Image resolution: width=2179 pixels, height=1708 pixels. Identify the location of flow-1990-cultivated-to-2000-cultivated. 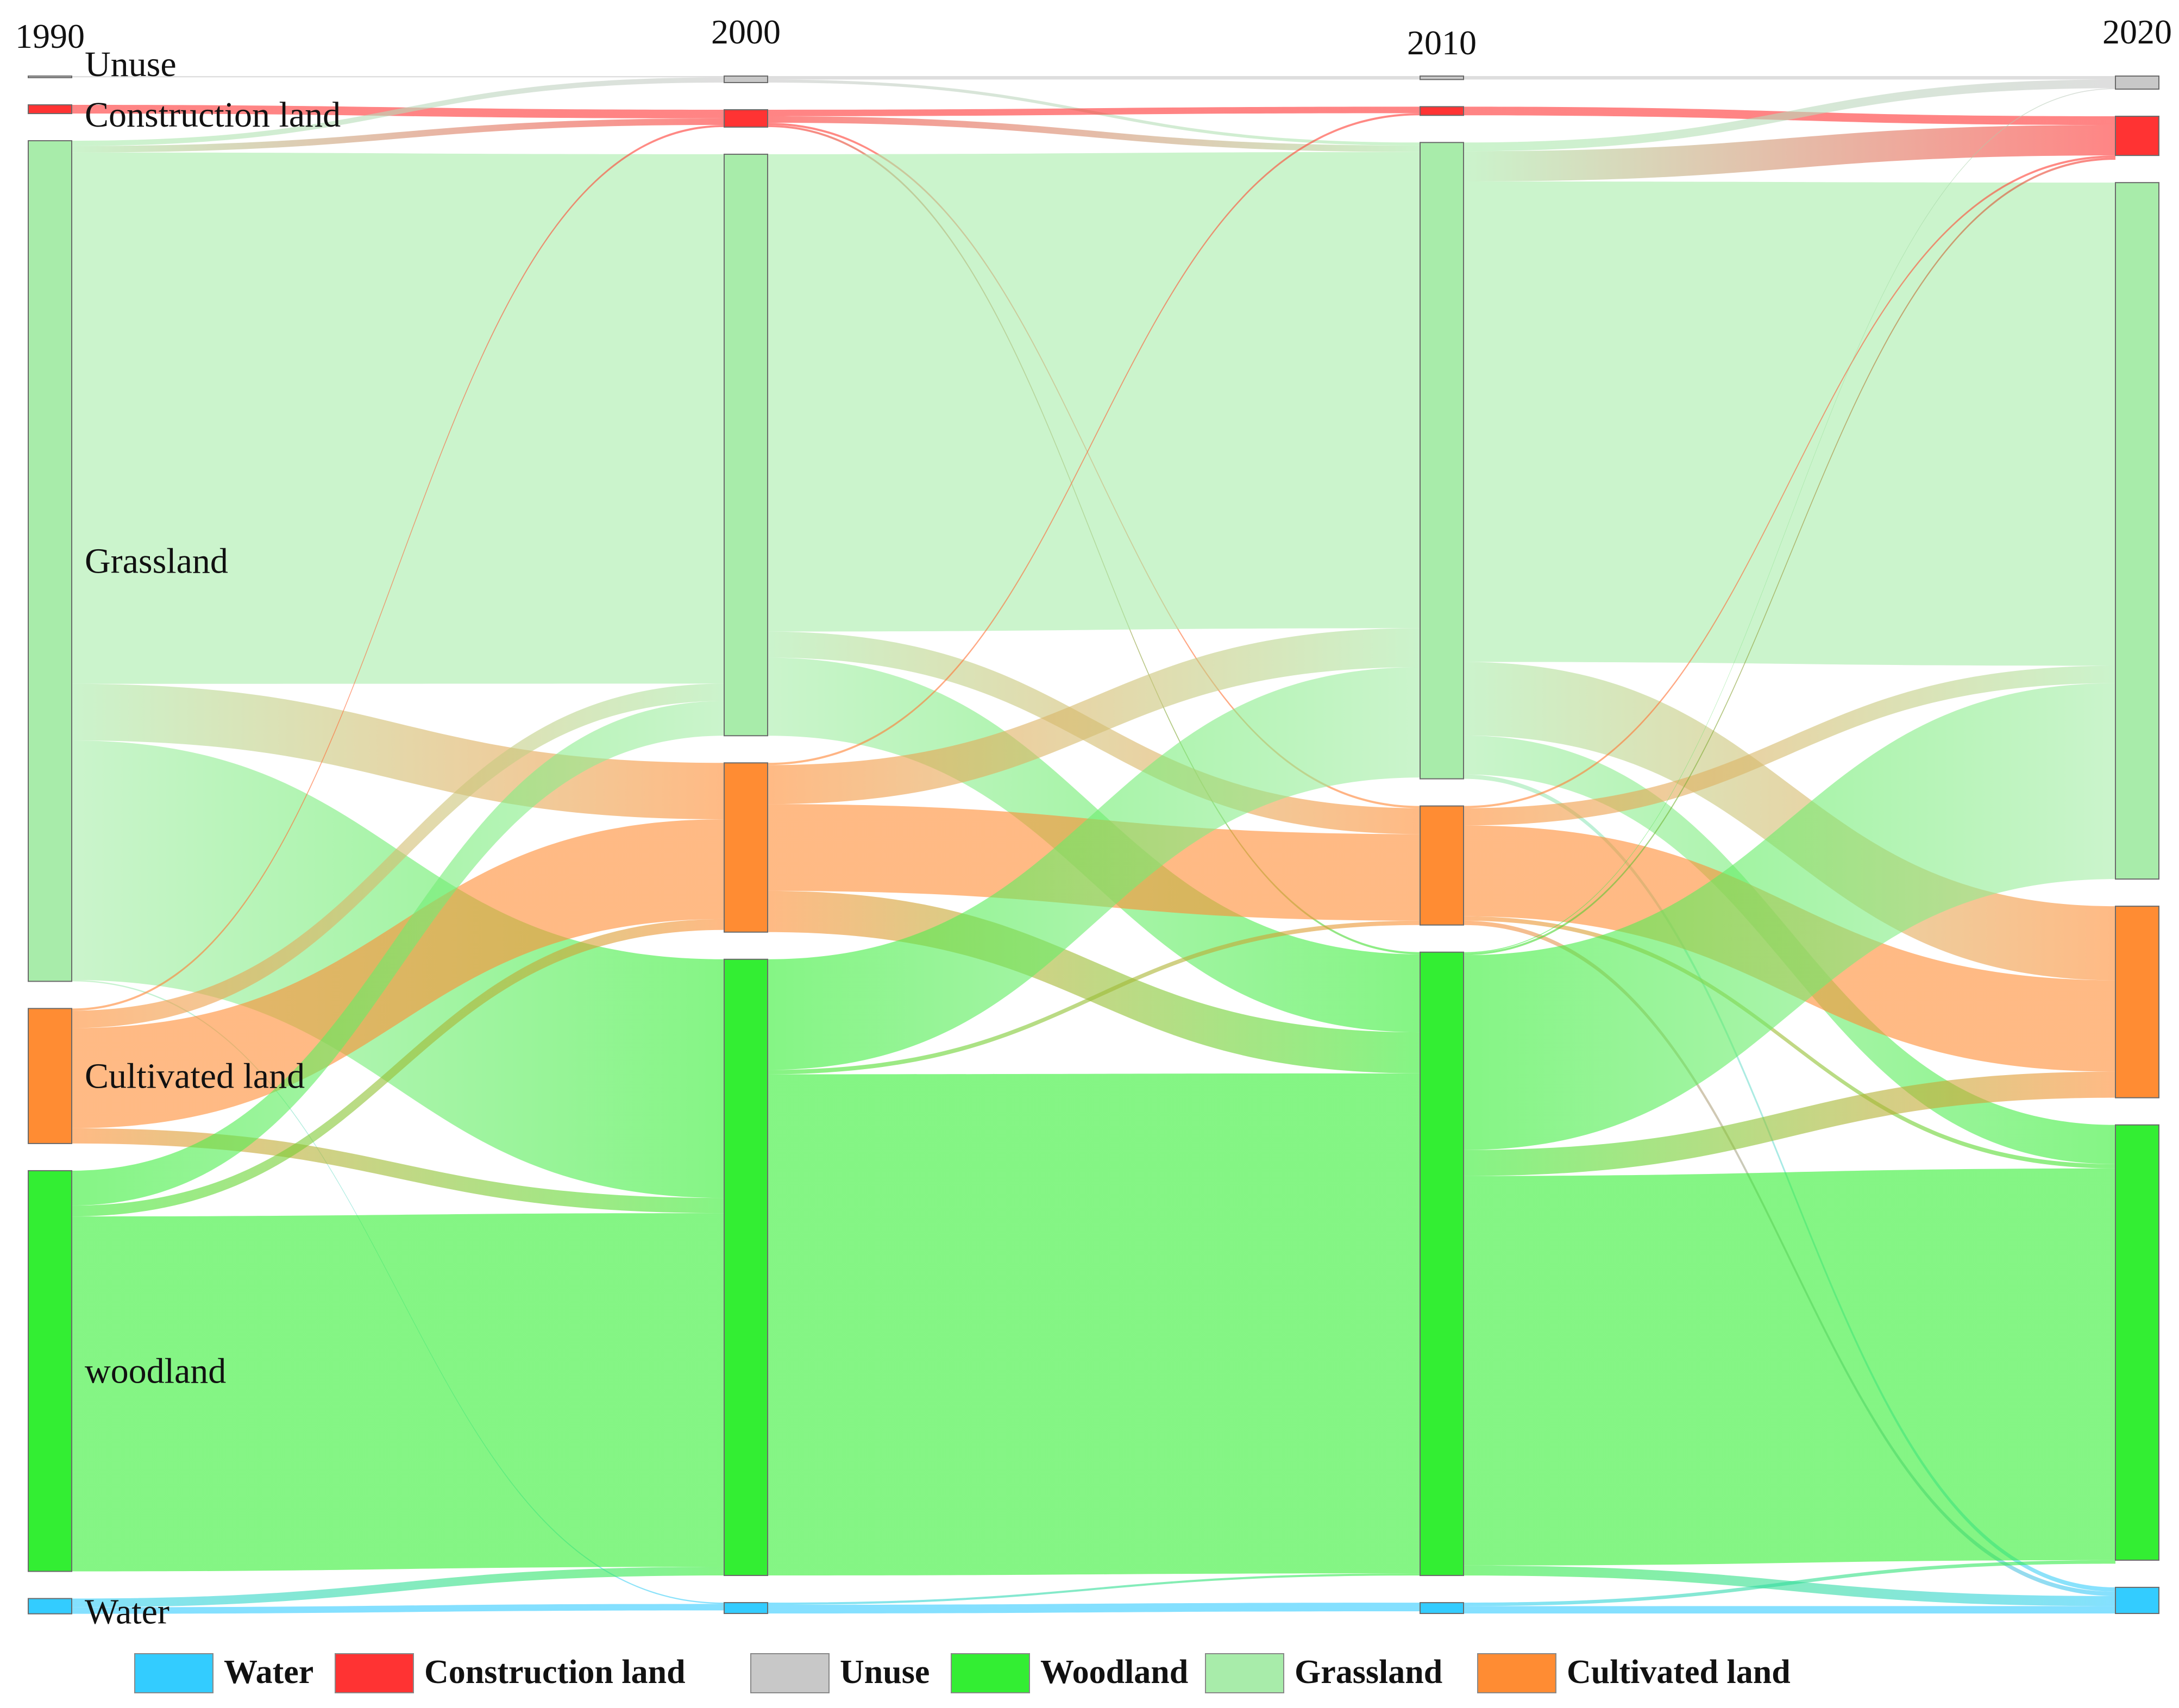
(398, 973).